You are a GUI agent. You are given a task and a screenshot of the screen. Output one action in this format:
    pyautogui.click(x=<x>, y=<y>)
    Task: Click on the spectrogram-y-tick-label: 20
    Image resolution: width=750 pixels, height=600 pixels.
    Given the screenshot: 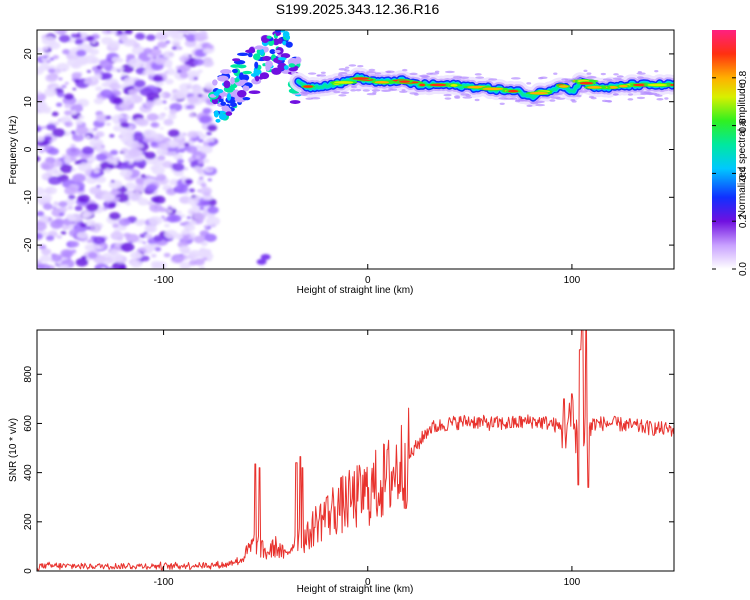 What is the action you would take?
    pyautogui.click(x=28, y=54)
    